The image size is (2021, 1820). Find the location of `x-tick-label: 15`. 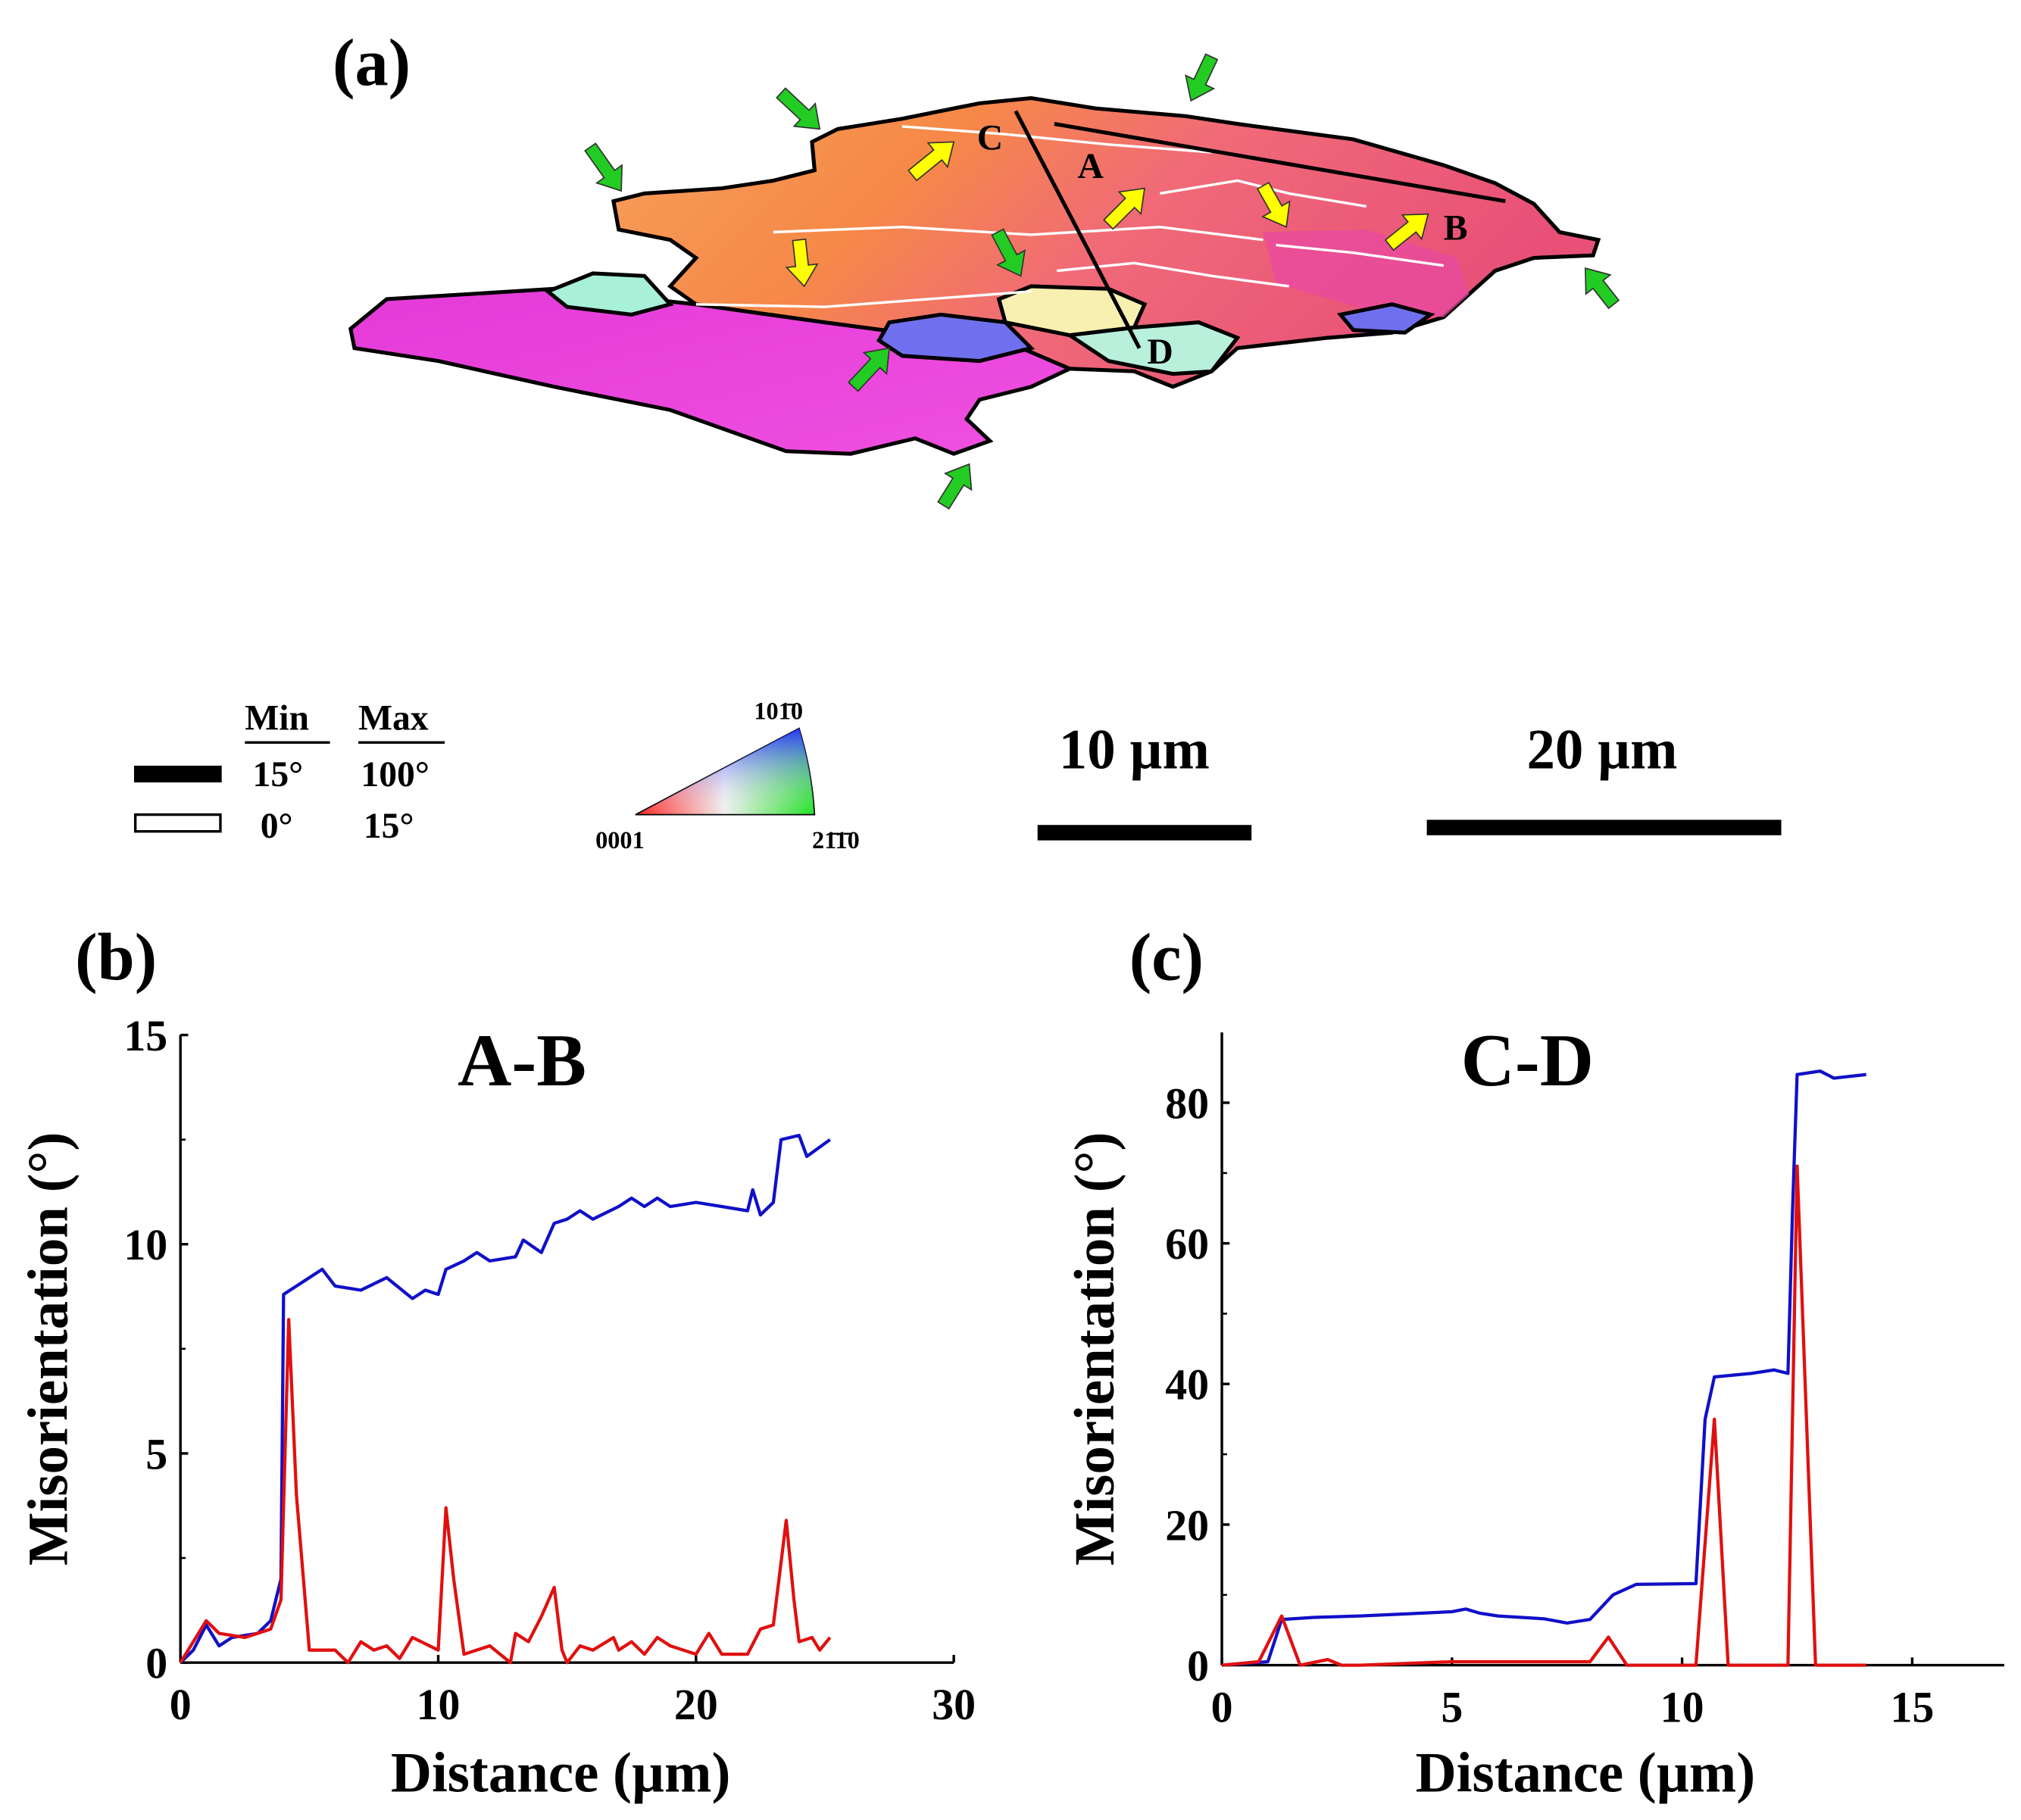

x-tick-label: 15 is located at coordinates (1912, 1706).